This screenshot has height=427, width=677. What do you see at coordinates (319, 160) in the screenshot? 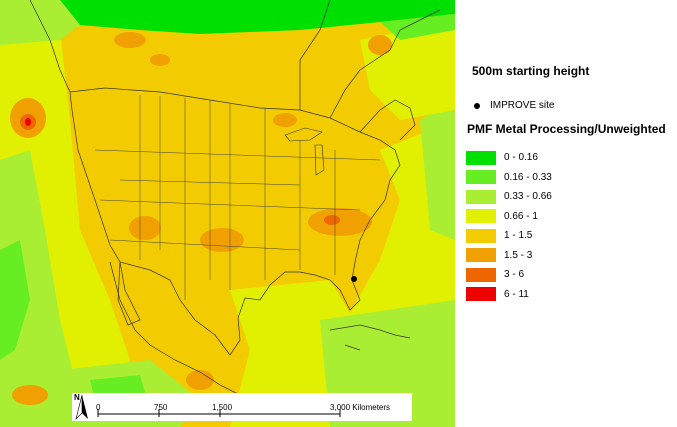
I see `lake-michigan` at bounding box center [319, 160].